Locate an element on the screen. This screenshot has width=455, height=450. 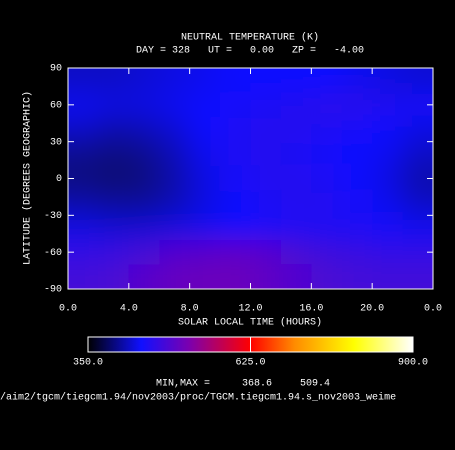
x-tick-label: 4.0 is located at coordinates (129, 309).